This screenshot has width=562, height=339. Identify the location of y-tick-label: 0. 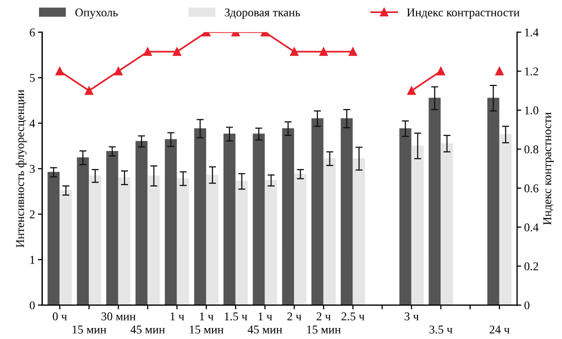
(32, 305).